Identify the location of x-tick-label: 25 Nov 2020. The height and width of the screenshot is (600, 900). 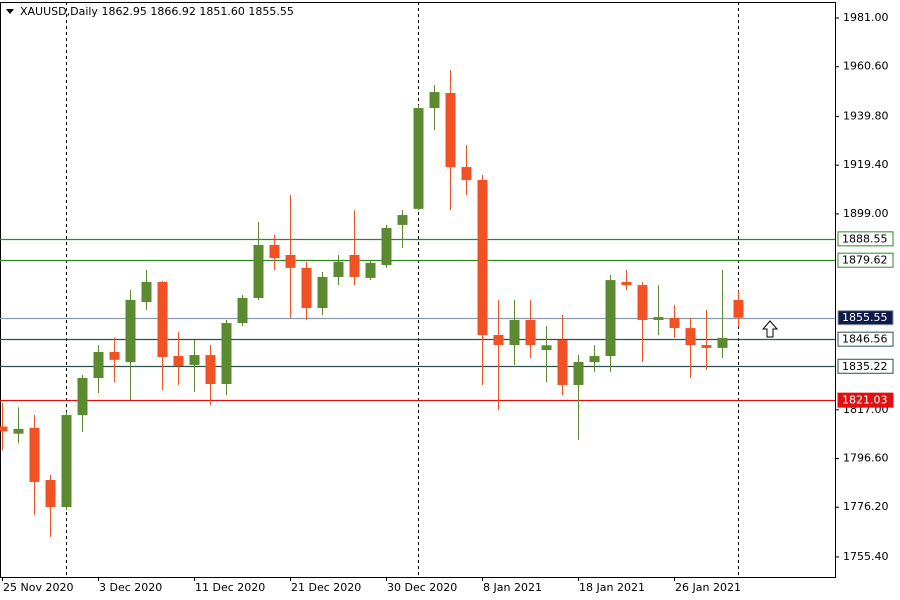
(38, 587).